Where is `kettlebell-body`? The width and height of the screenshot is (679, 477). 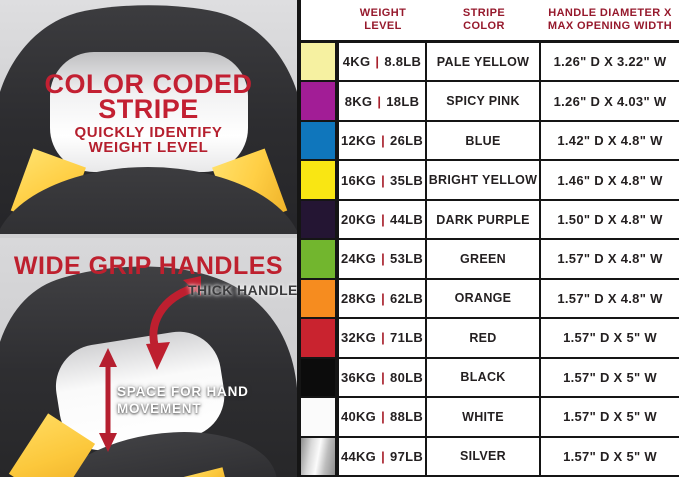
kettlebell-body is located at coordinates (160, 454).